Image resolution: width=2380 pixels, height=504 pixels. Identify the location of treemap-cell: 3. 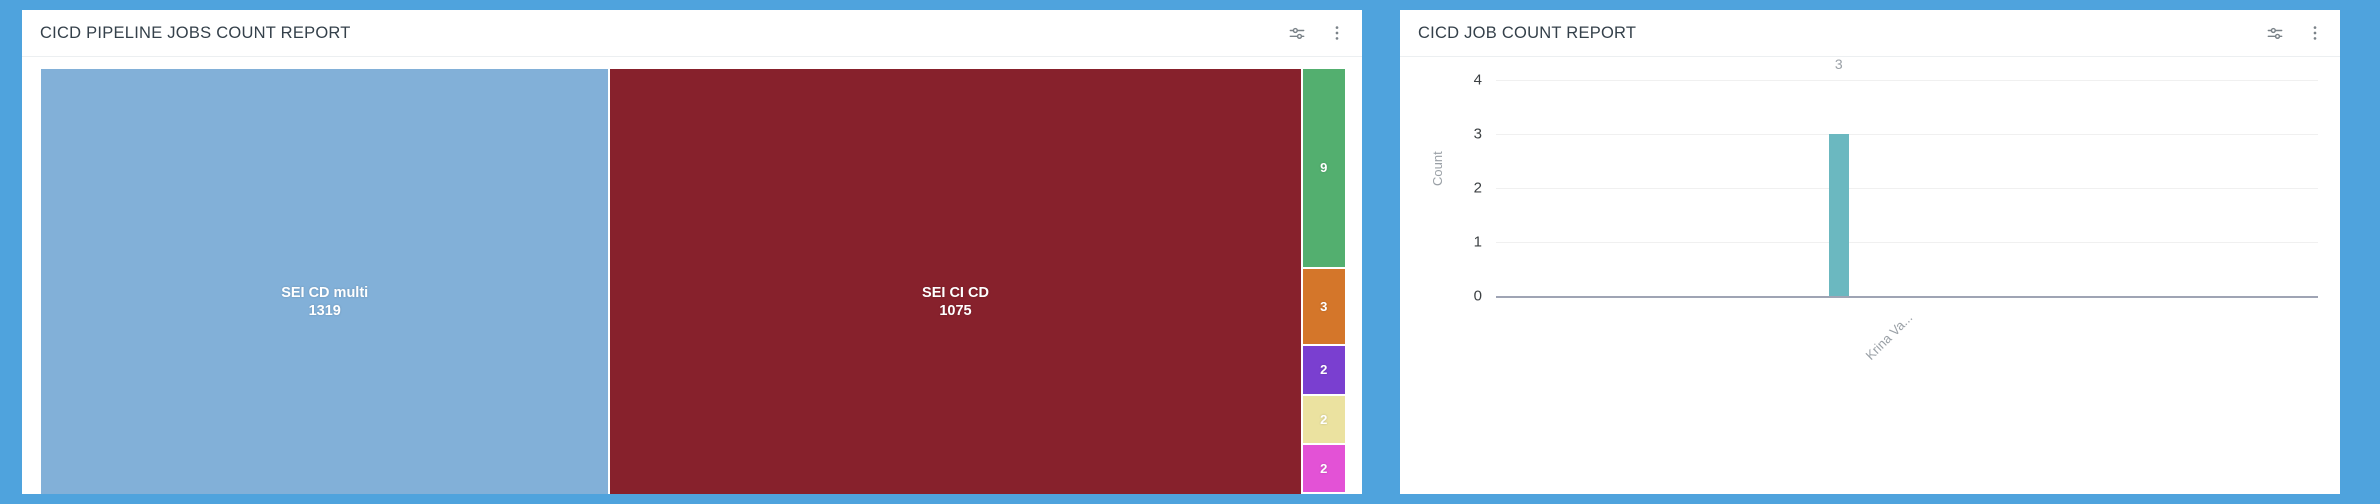
(1323, 306).